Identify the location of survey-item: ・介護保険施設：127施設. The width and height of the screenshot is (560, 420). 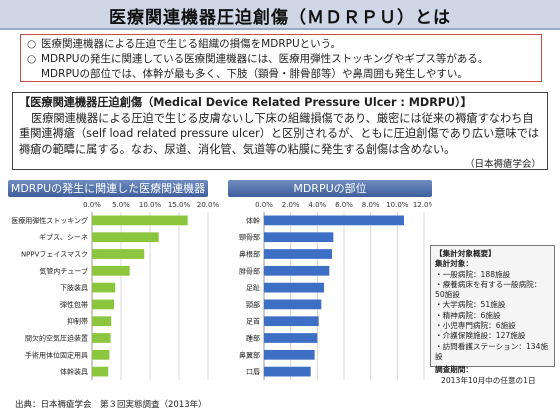
(480, 336).